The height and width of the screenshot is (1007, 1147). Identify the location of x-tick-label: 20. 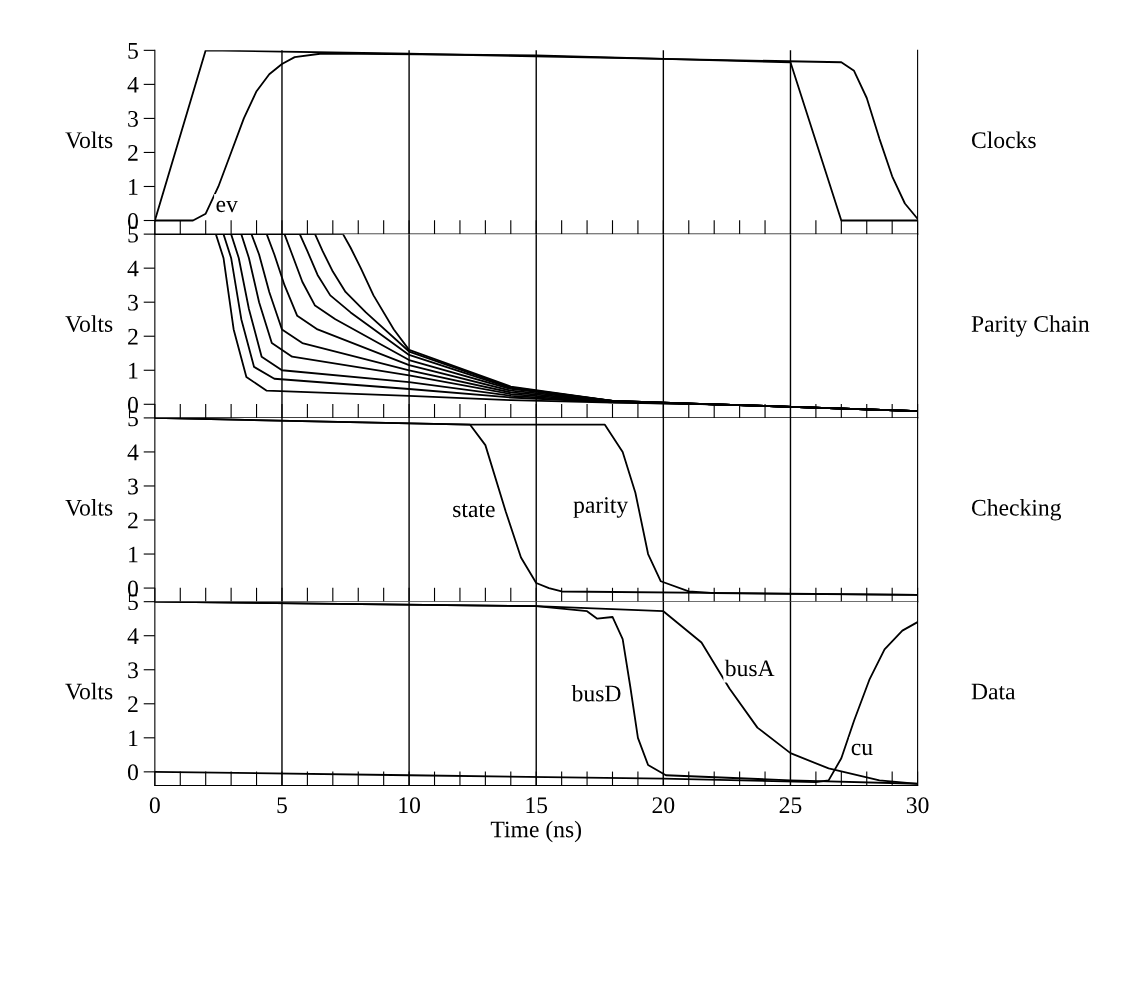
(663, 805).